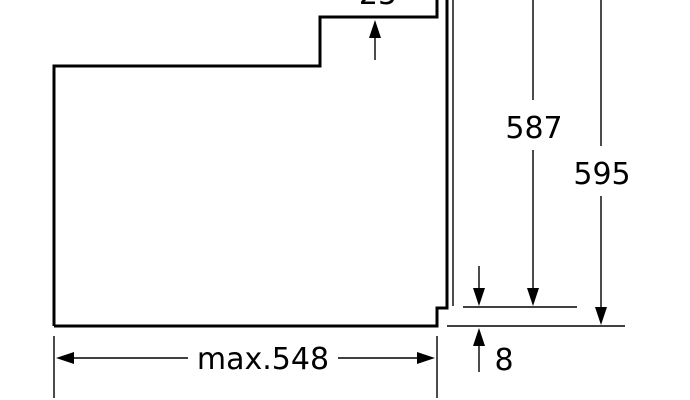  What do you see at coordinates (426, 358) in the screenshot?
I see `depth-arrowhead-right` at bounding box center [426, 358].